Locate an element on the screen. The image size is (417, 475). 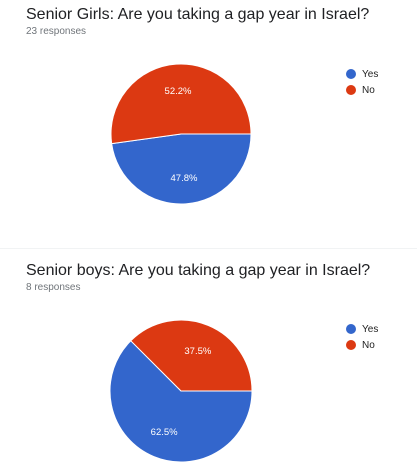
slice-label-no: 37.5% is located at coordinates (197, 351).